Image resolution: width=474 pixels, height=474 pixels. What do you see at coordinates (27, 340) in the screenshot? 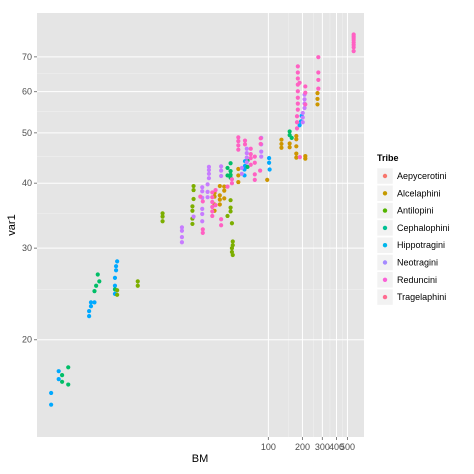
I see `y-tick-label: 20` at bounding box center [27, 340].